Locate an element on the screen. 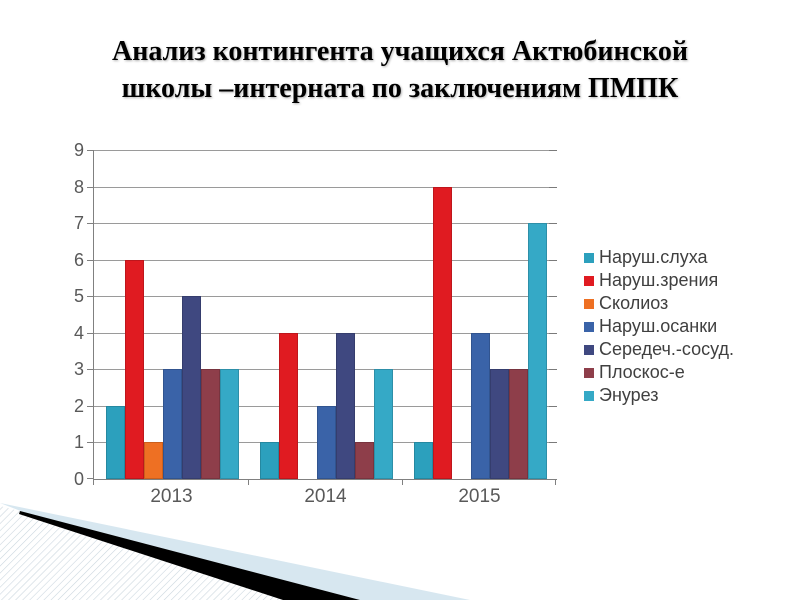 The width and height of the screenshot is (800, 600). x-axis-ticks is located at coordinates (324, 482).